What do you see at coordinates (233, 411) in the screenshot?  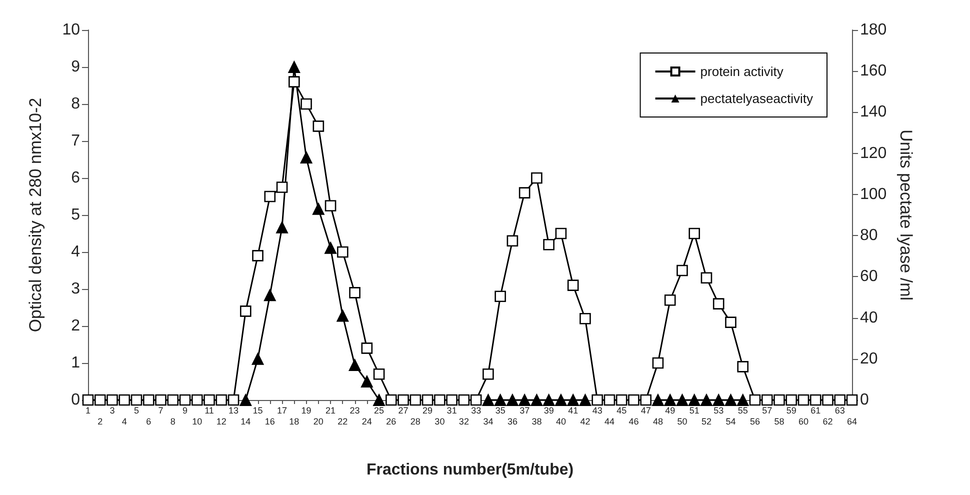 I see `x-tick-label: 13` at bounding box center [233, 411].